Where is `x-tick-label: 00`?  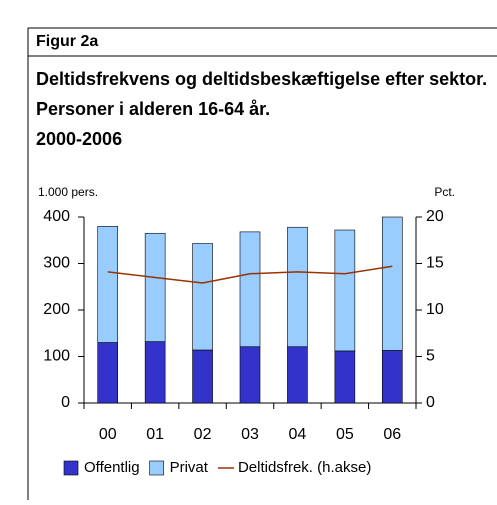
x-tick-label: 00 is located at coordinates (108, 434).